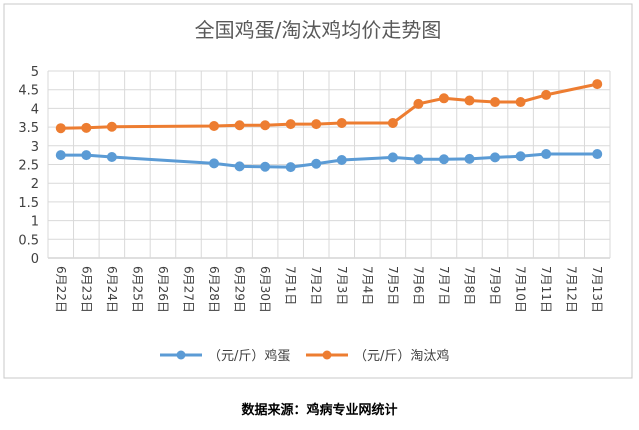 Image resolution: width=639 pixels, height=430 pixels. Describe the element at coordinates (291, 285) in the screenshot. I see `x-tick-label: 7月1日` at that location.